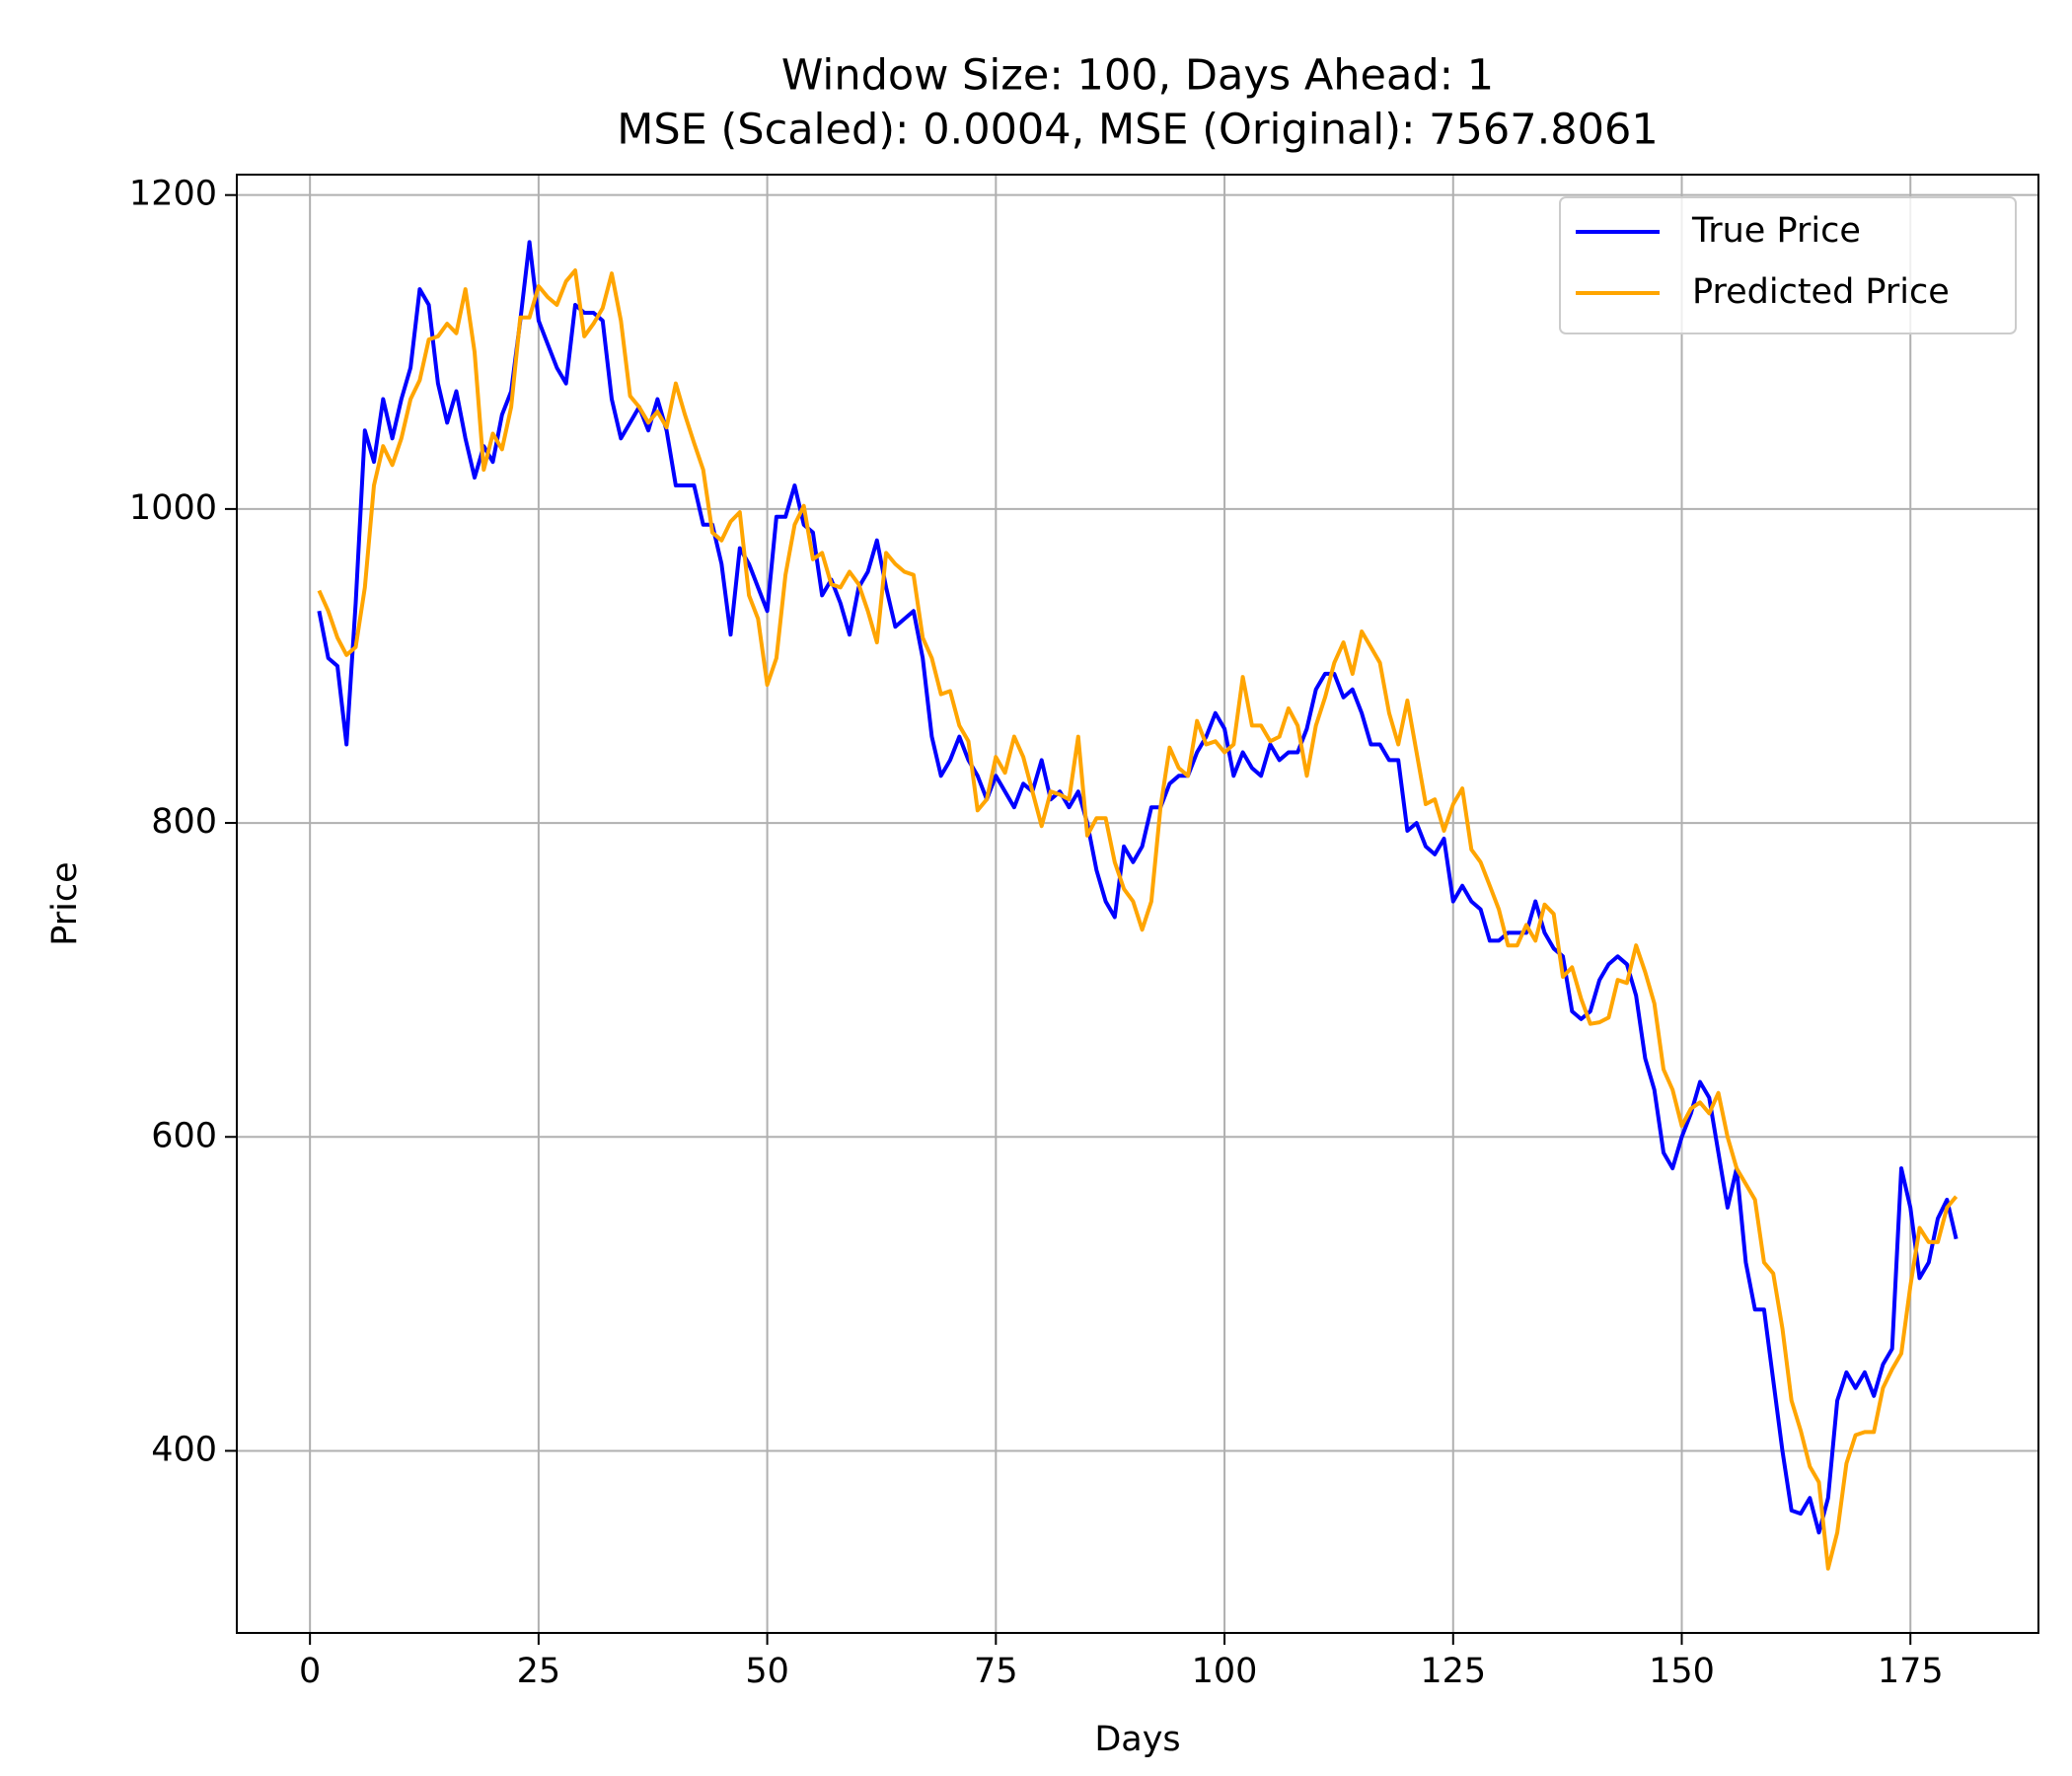 This screenshot has width=2072, height=1776. Describe the element at coordinates (767, 1672) in the screenshot. I see `x-tick-label: 50` at that location.